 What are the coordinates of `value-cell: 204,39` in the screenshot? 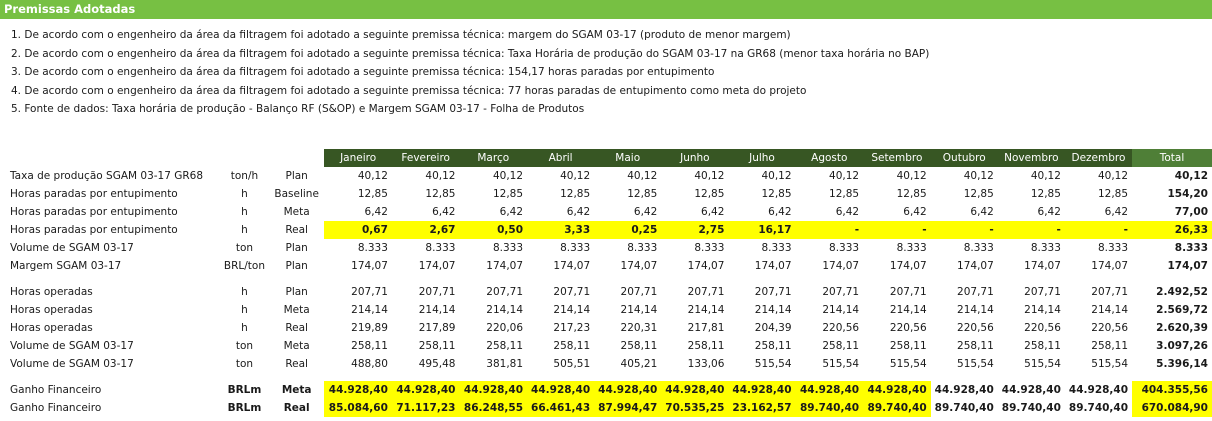 It's located at (773, 328).